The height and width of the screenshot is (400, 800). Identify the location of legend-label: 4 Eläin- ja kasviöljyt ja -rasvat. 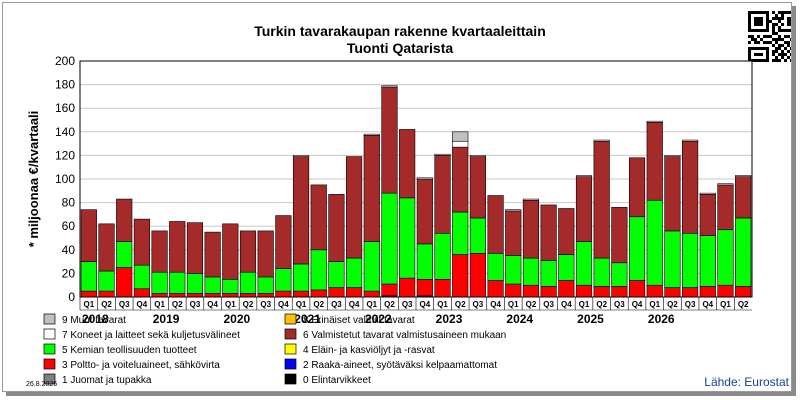
(369, 350).